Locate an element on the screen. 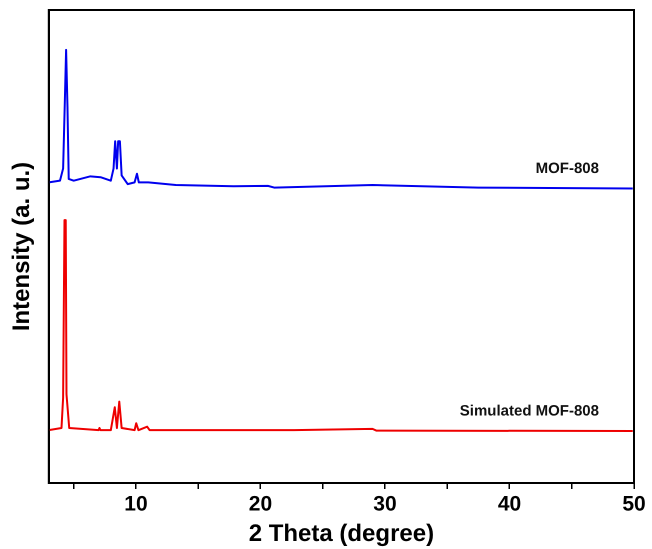 The height and width of the screenshot is (549, 652). x-axis-title: 2 Theta (degree) is located at coordinates (341, 534).